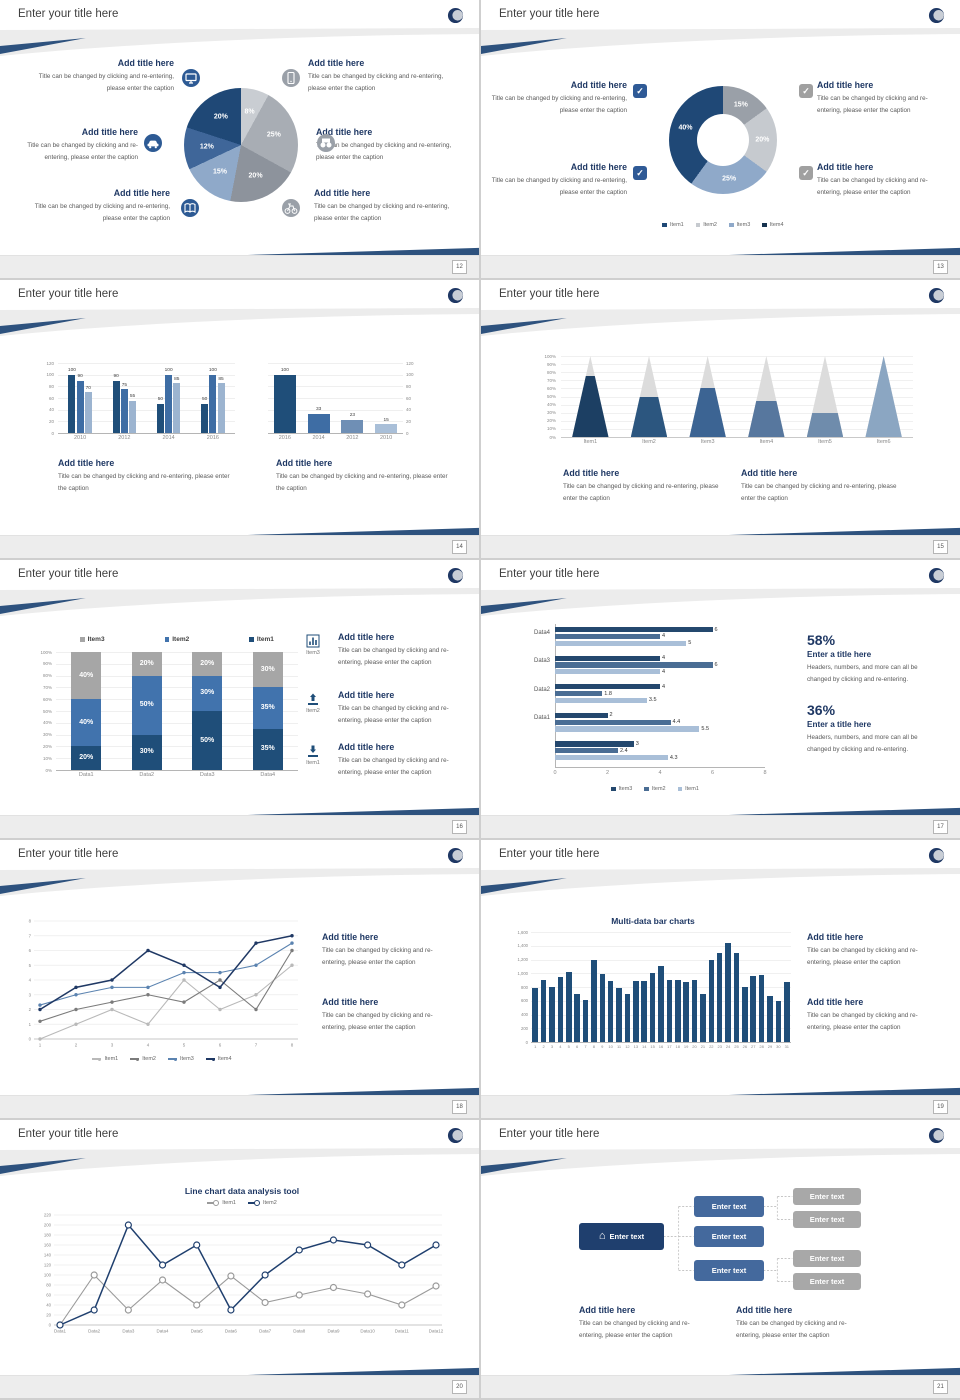 Image resolution: width=960 pixels, height=1400 pixels. I want to click on svg-text: 4, so click(30, 980).